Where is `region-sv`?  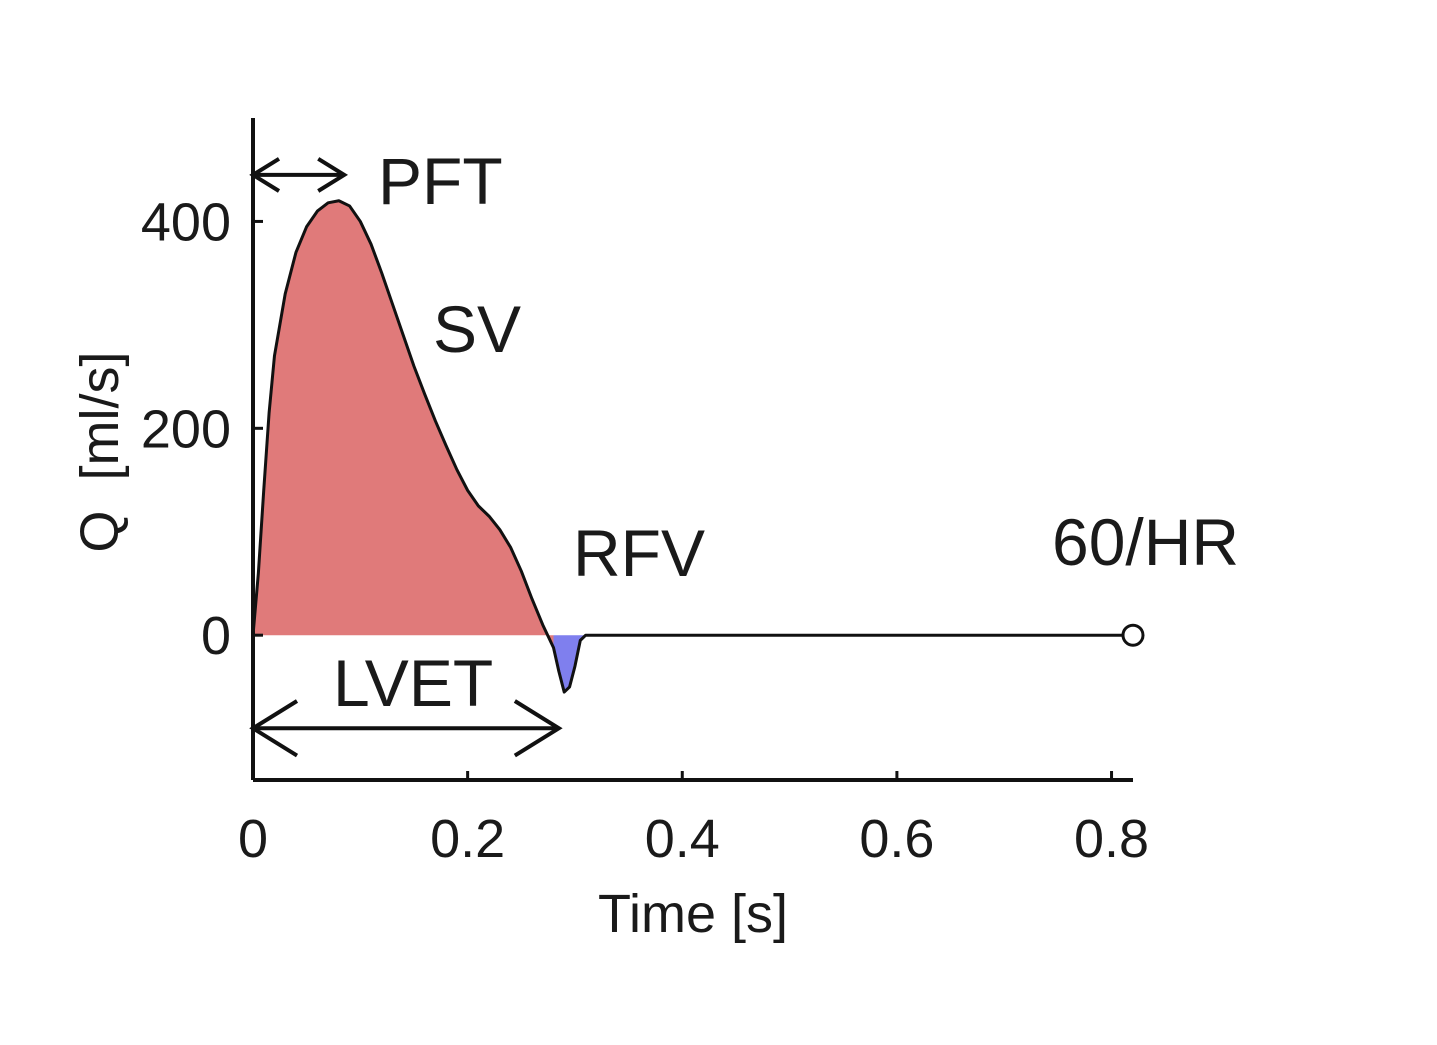
region-sv is located at coordinates (403, 424).